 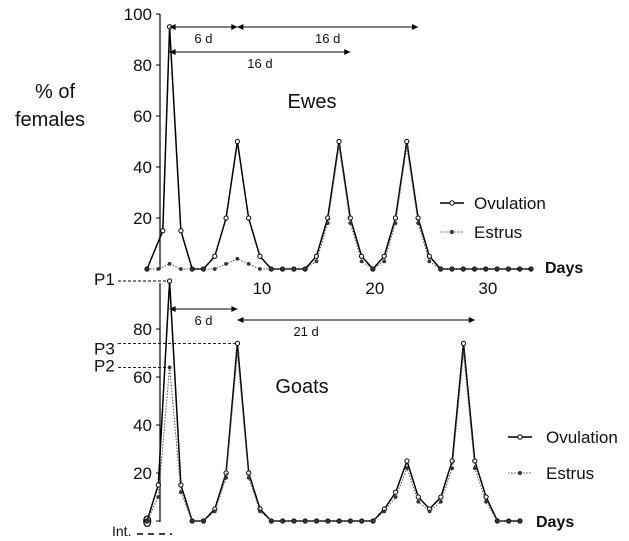 What do you see at coordinates (498, 232) in the screenshot?
I see `ewes-legend-estrus-label: Estrus` at bounding box center [498, 232].